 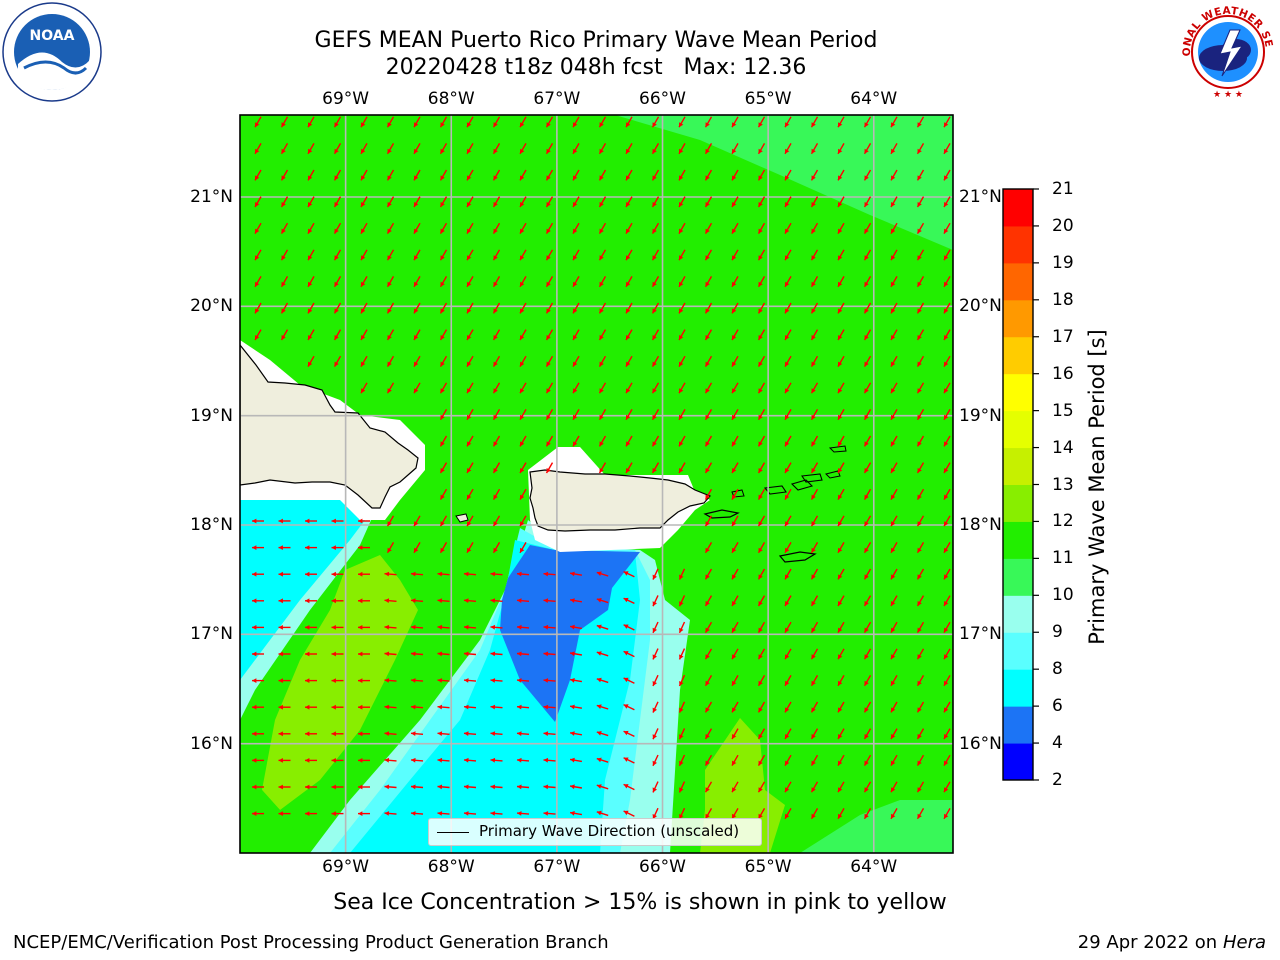 What do you see at coordinates (1057, 669) in the screenshot?
I see `colorbar-tick-label: 8` at bounding box center [1057, 669].